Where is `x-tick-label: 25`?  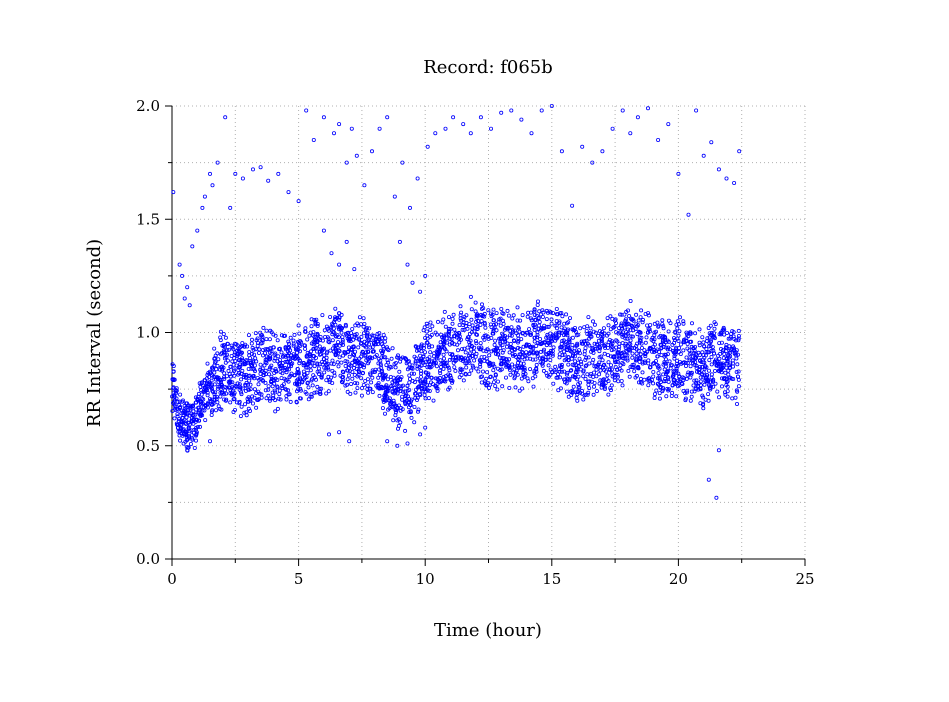 x-tick-label: 25 is located at coordinates (804, 579).